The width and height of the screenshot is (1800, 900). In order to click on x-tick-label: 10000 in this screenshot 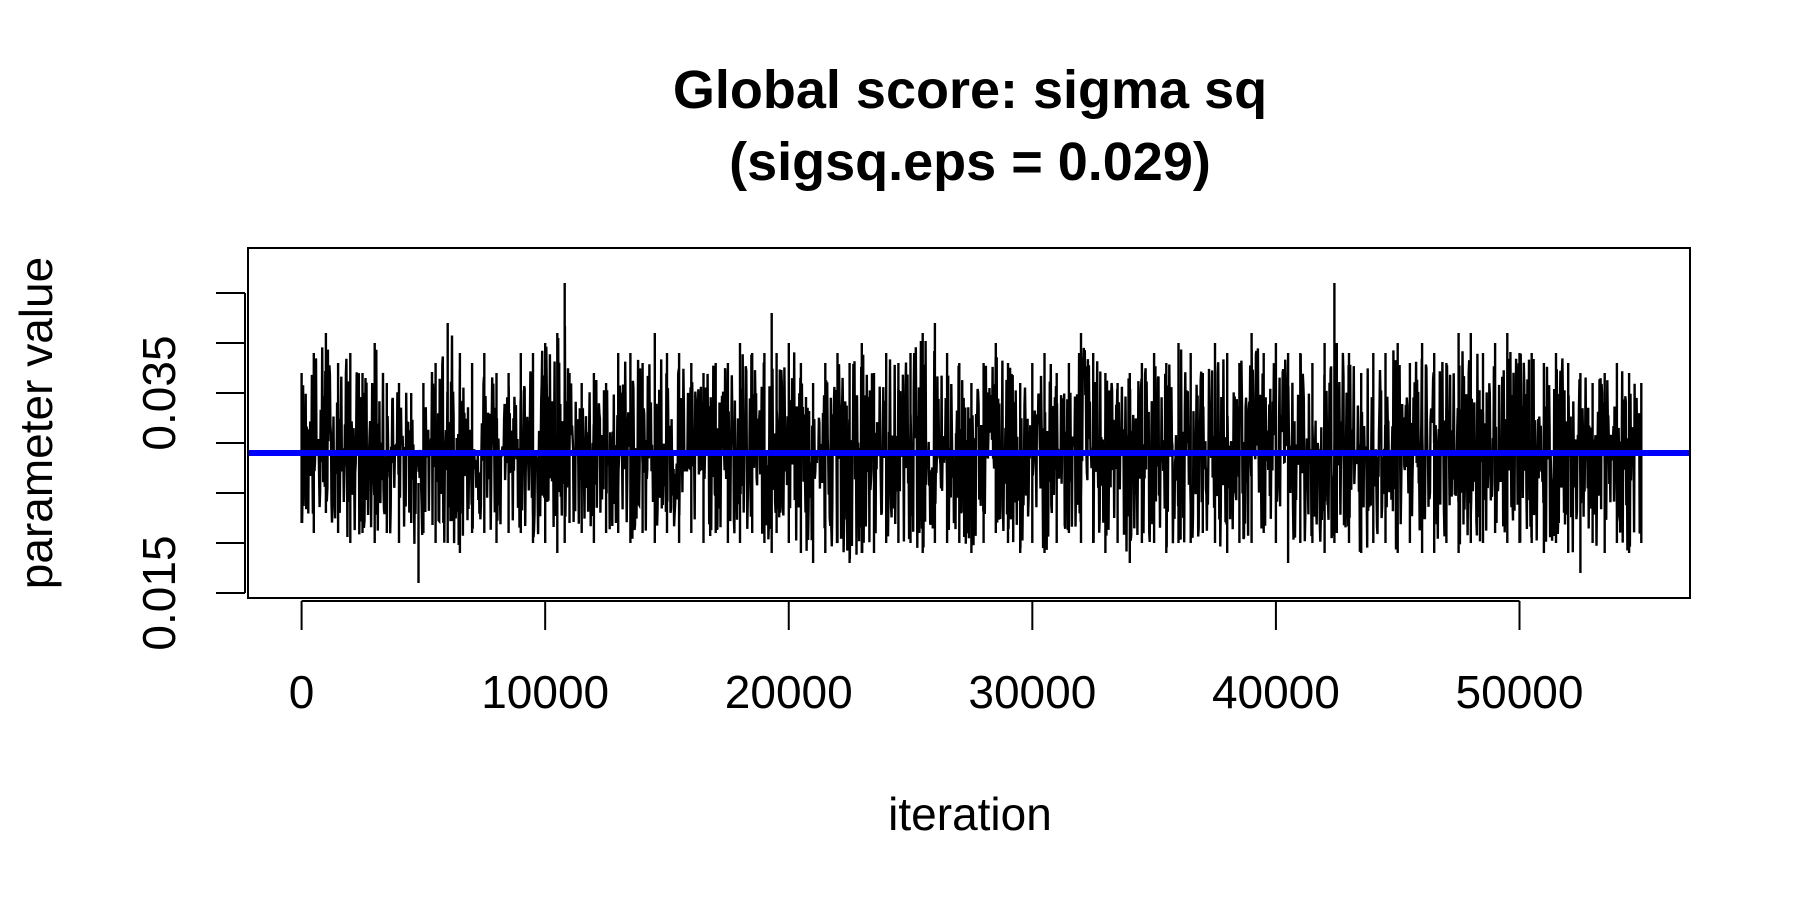, I will do `click(545, 692)`.